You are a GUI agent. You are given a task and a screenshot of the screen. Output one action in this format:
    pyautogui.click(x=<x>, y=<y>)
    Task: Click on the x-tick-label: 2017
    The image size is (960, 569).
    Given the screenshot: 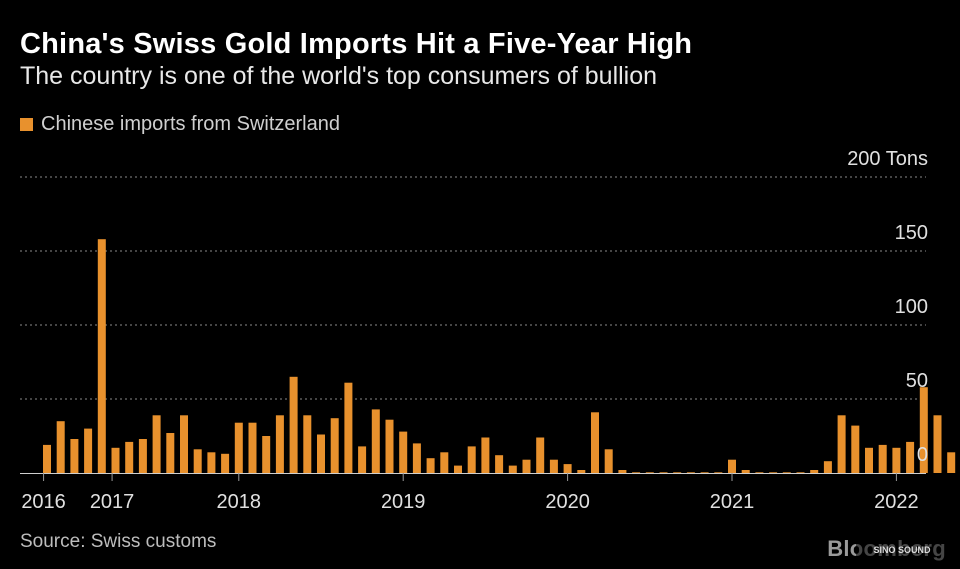 What is the action you would take?
    pyautogui.click(x=112, y=502)
    